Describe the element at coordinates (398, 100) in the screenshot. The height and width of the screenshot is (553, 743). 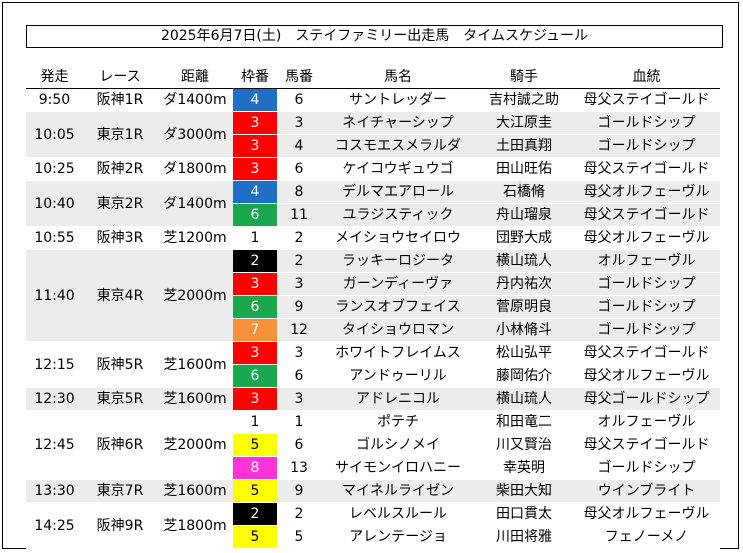
I see `horse-name: サントレッダー` at that location.